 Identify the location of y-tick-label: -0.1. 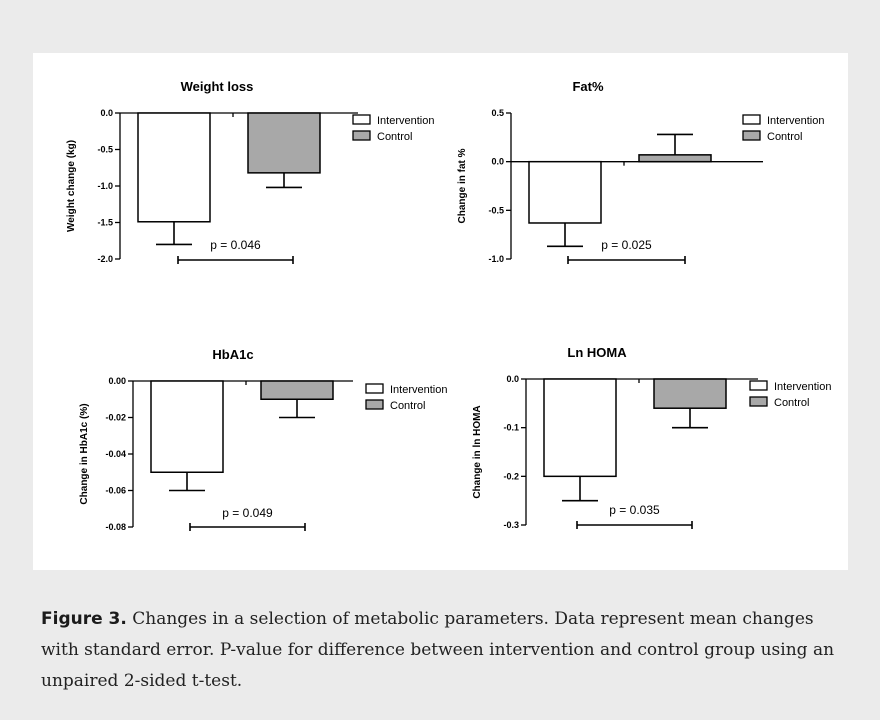
(511, 428).